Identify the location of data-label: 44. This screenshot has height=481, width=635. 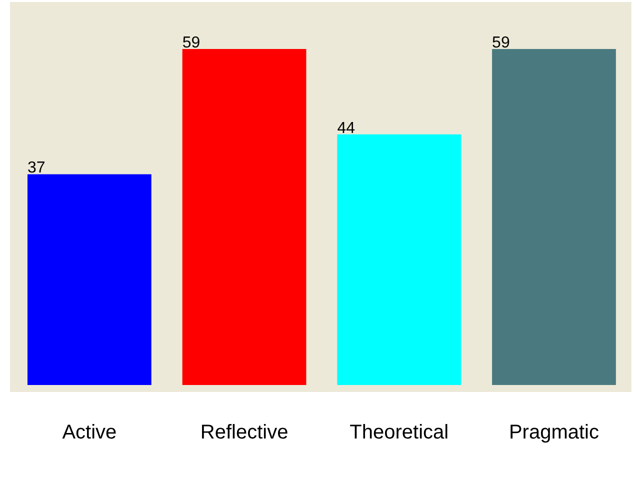
(346, 128).